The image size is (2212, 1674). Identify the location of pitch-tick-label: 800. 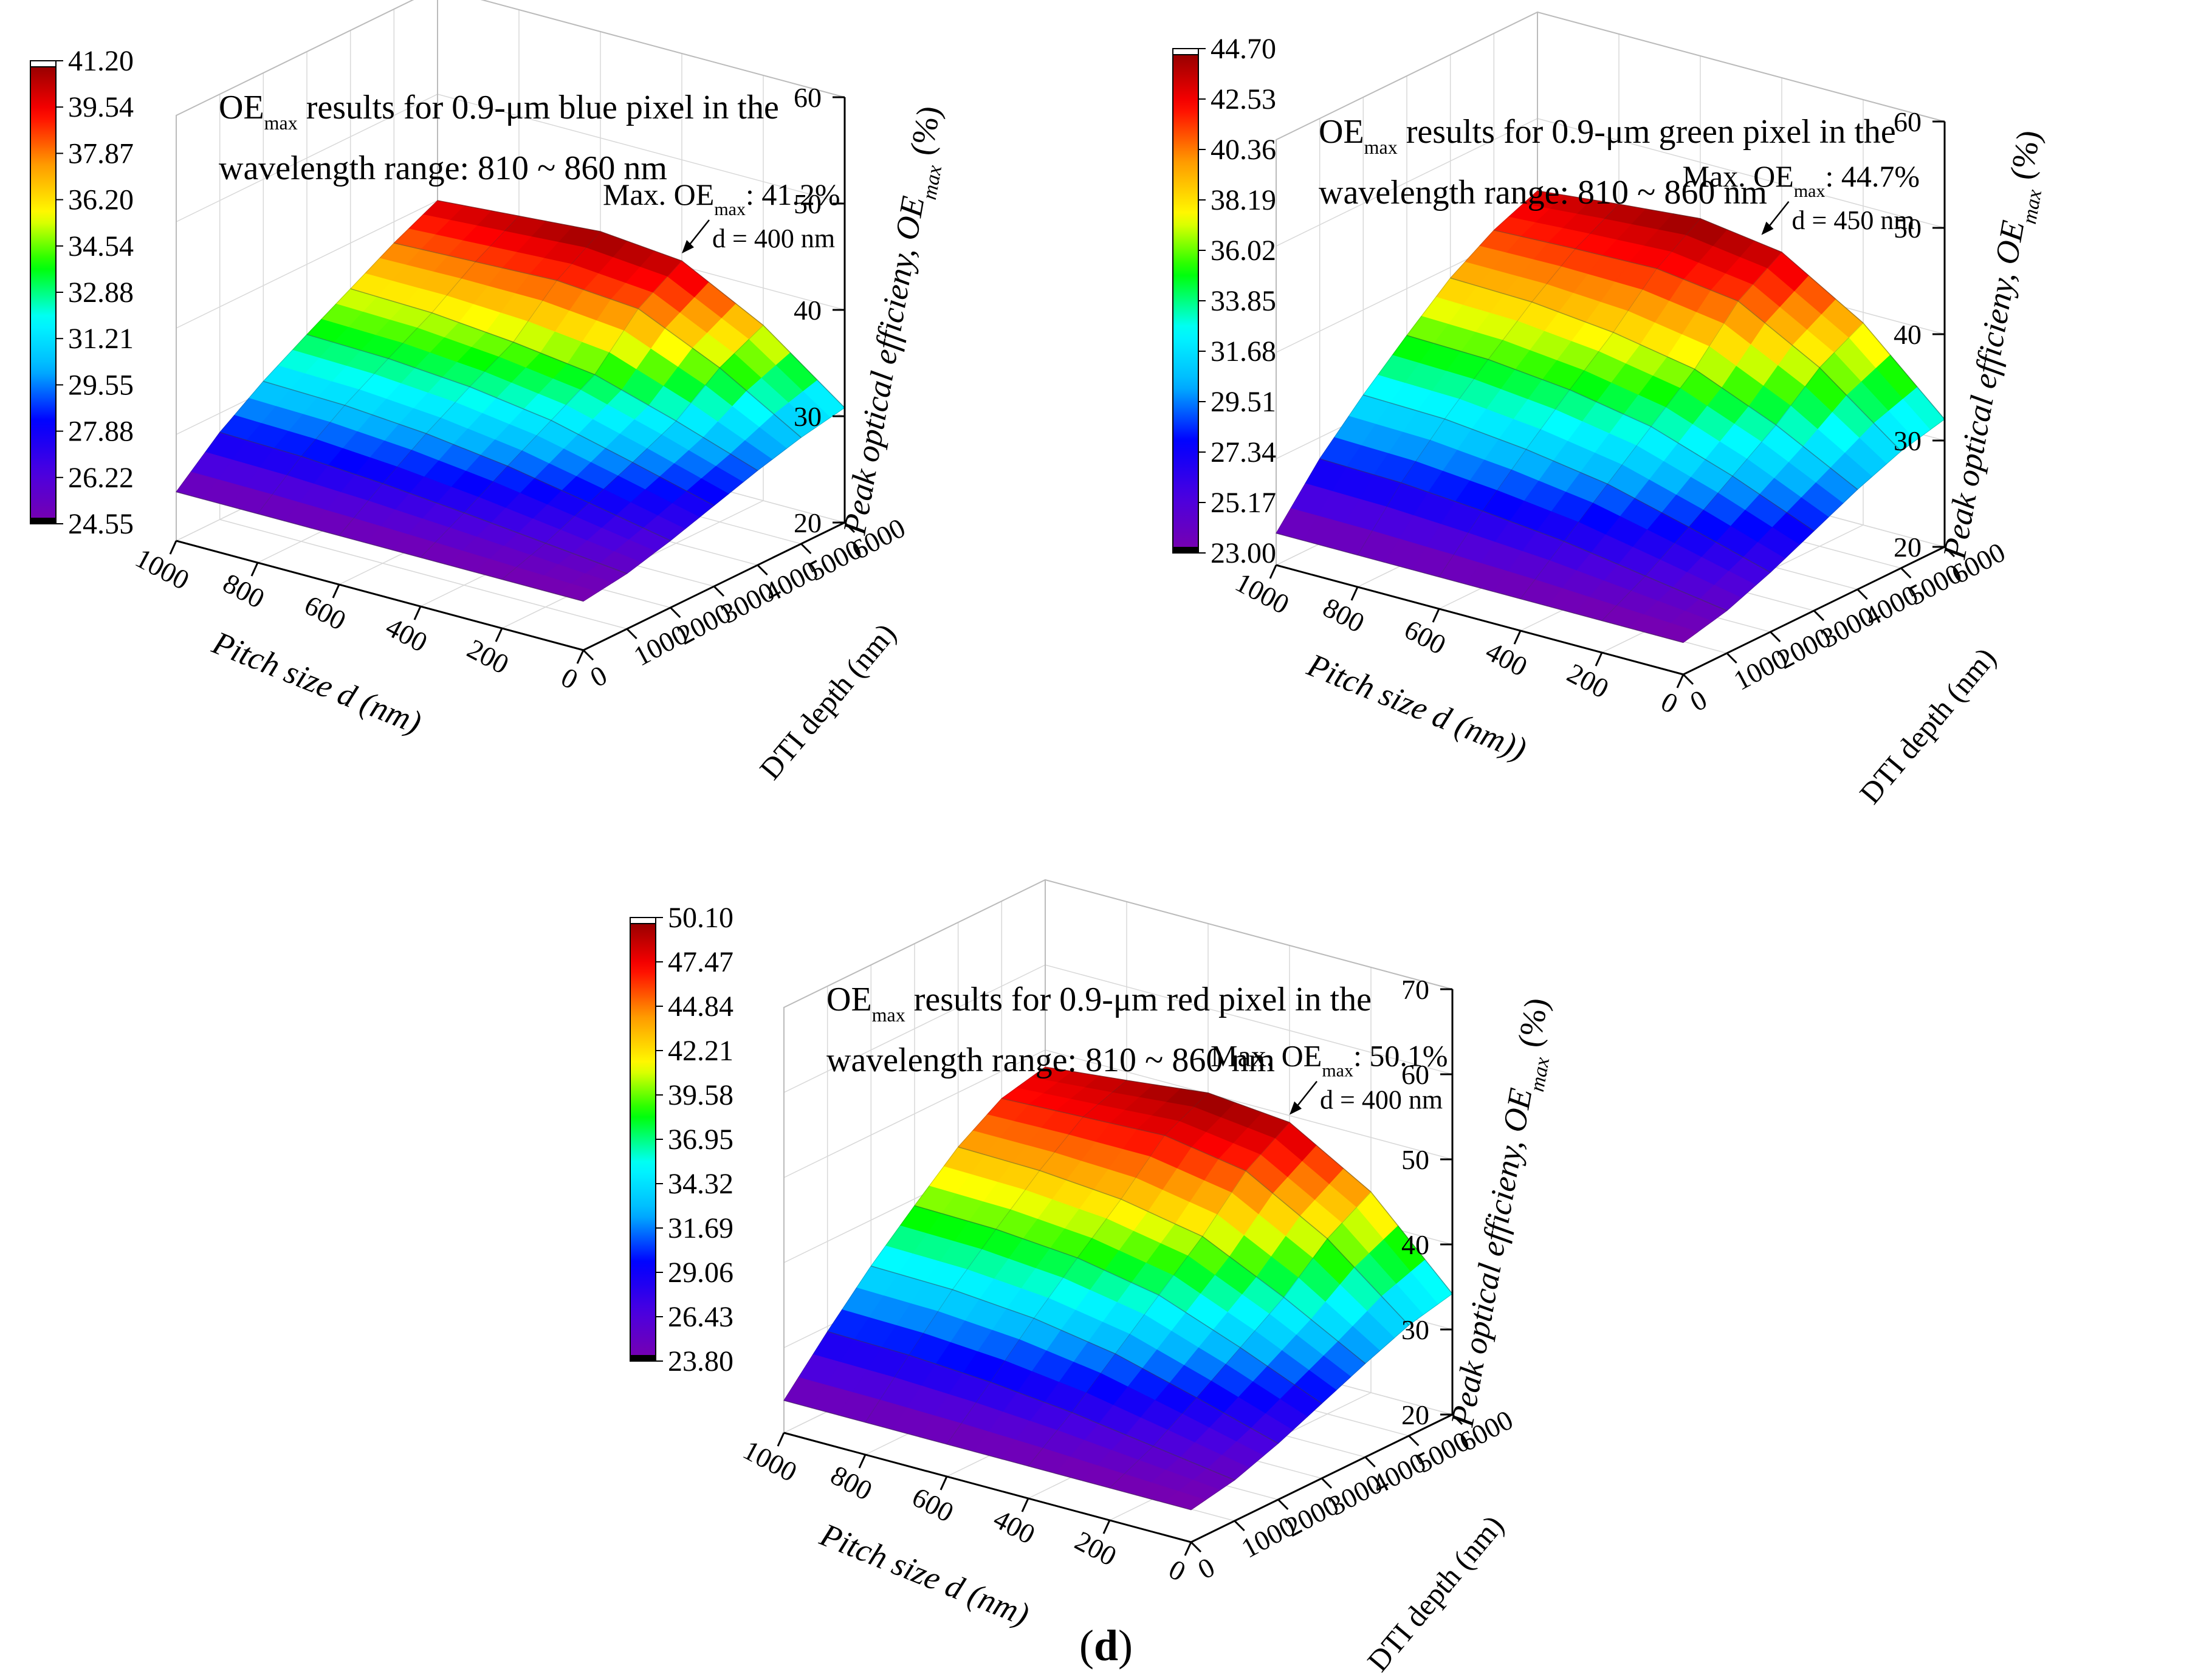
(1344, 615).